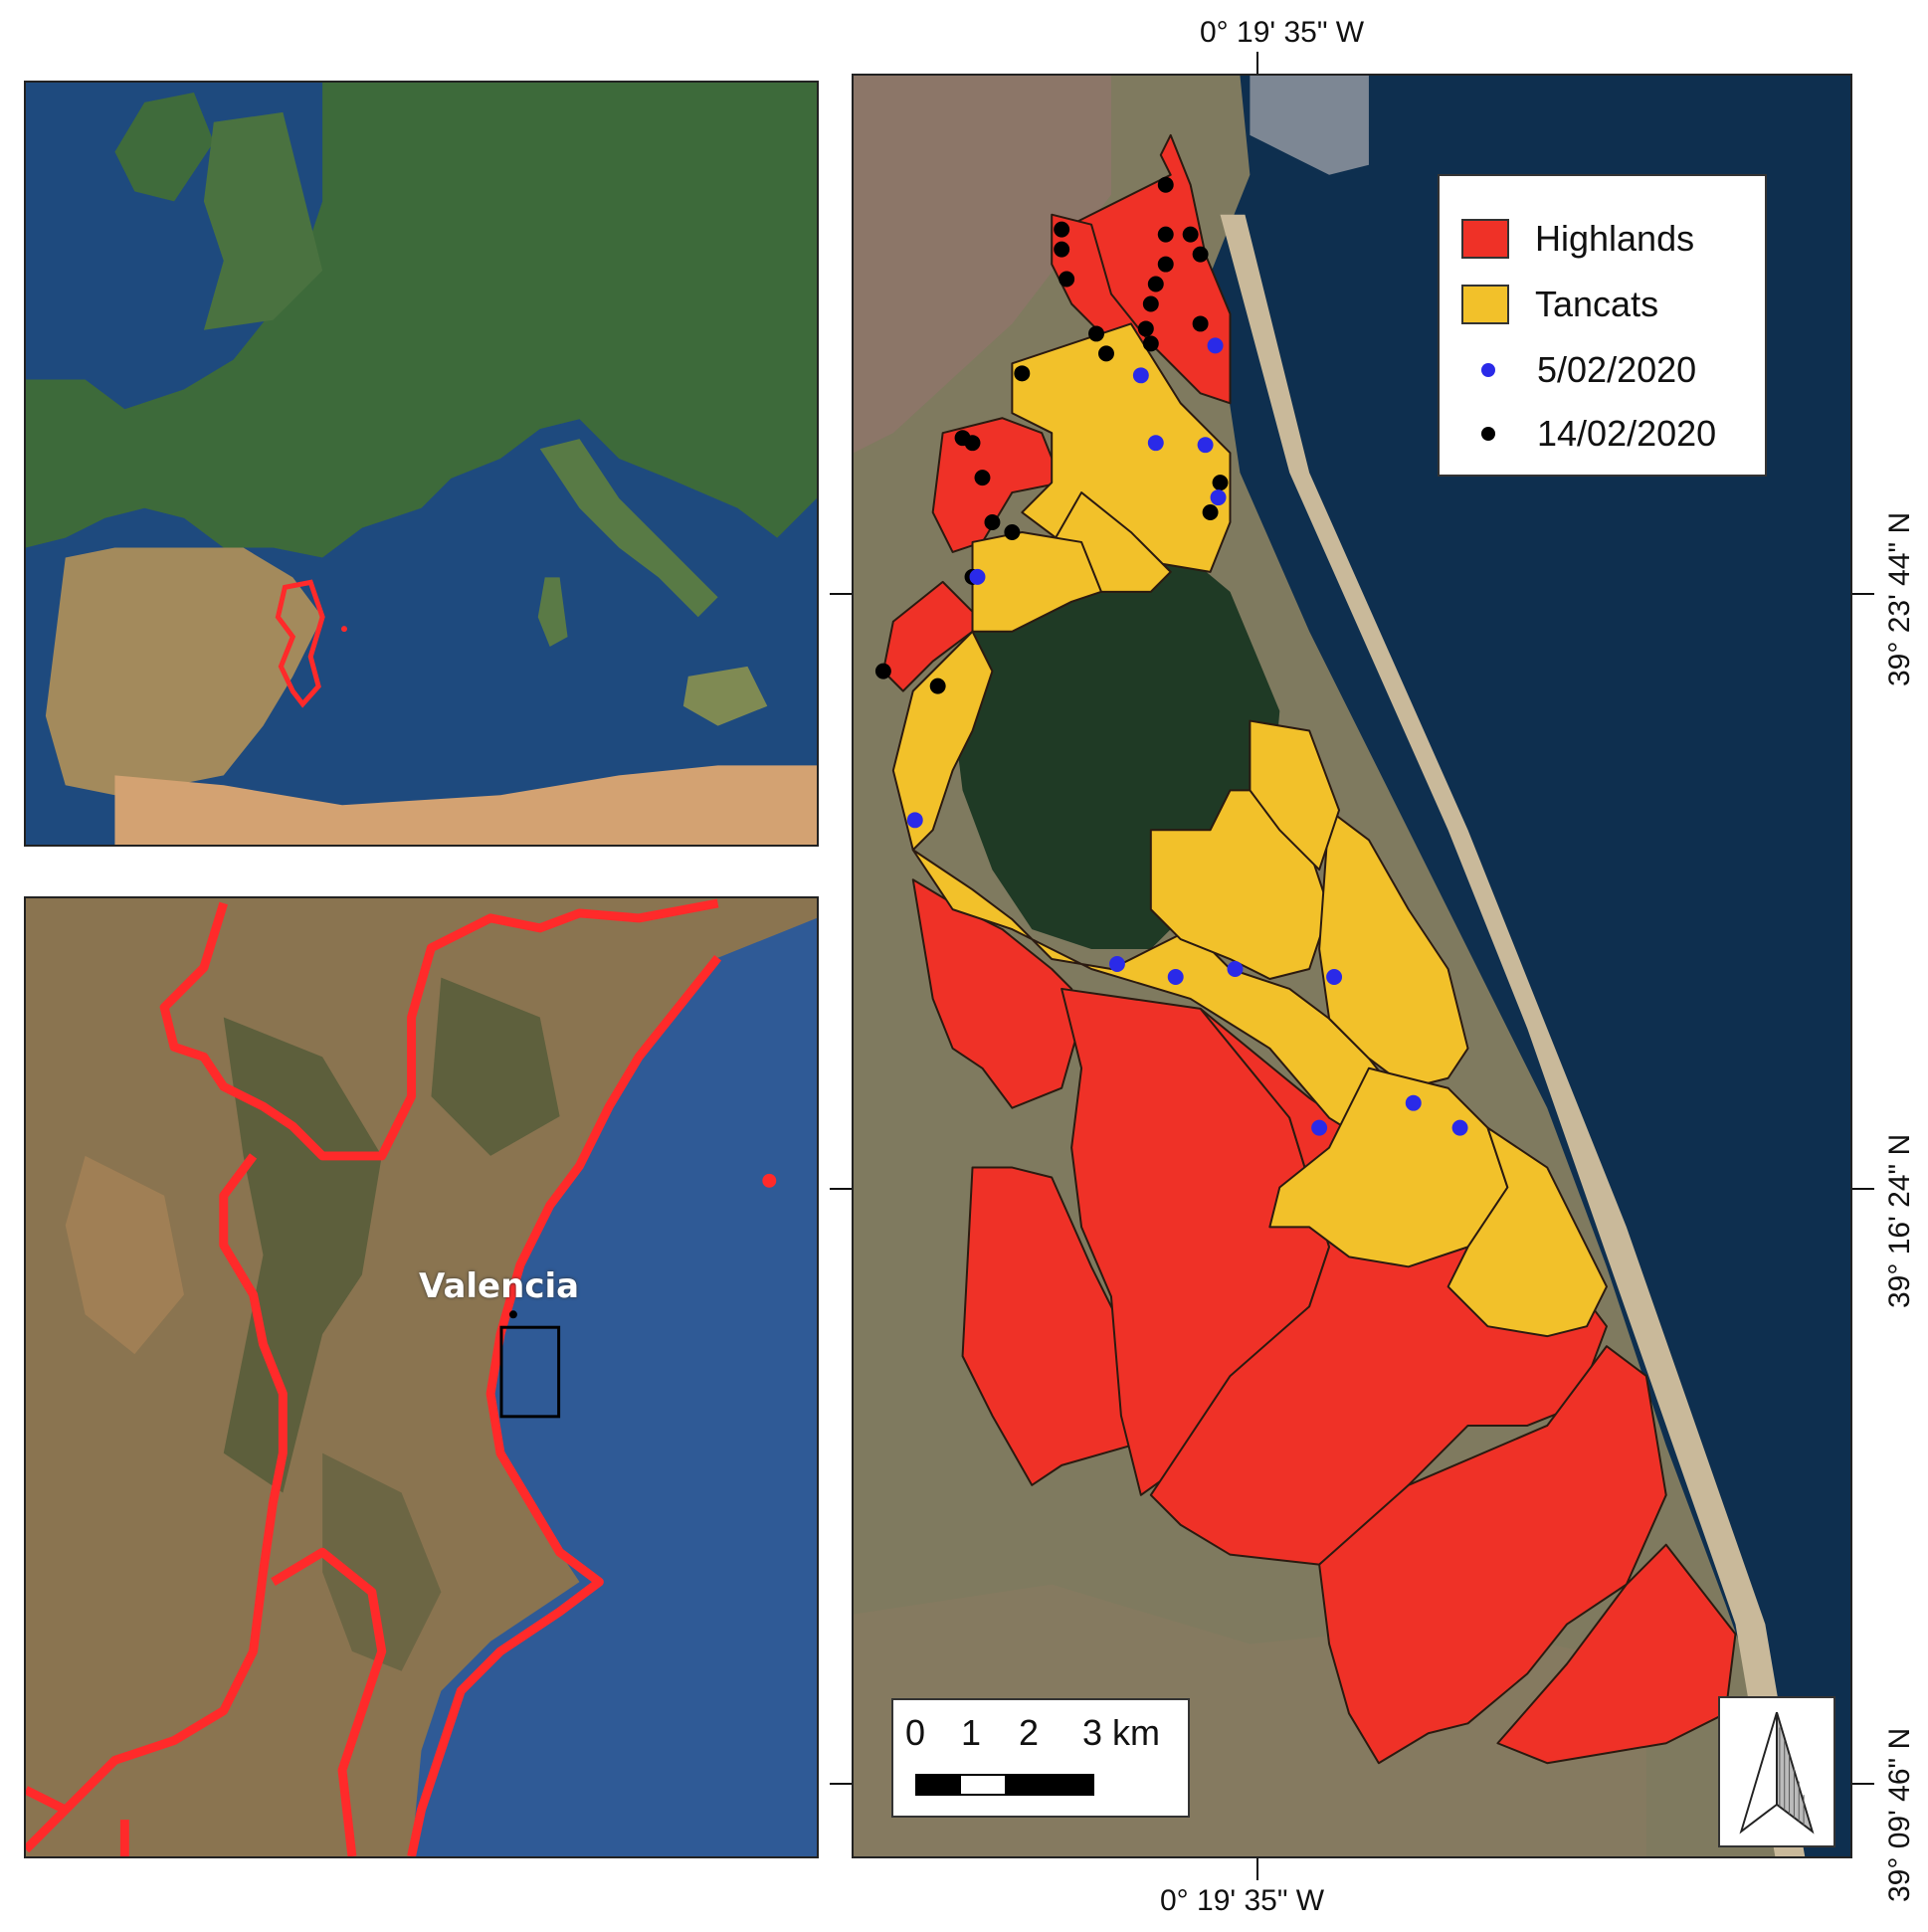 The width and height of the screenshot is (1928, 1932). What do you see at coordinates (915, 1732) in the screenshot?
I see `scale-label-0: 0` at bounding box center [915, 1732].